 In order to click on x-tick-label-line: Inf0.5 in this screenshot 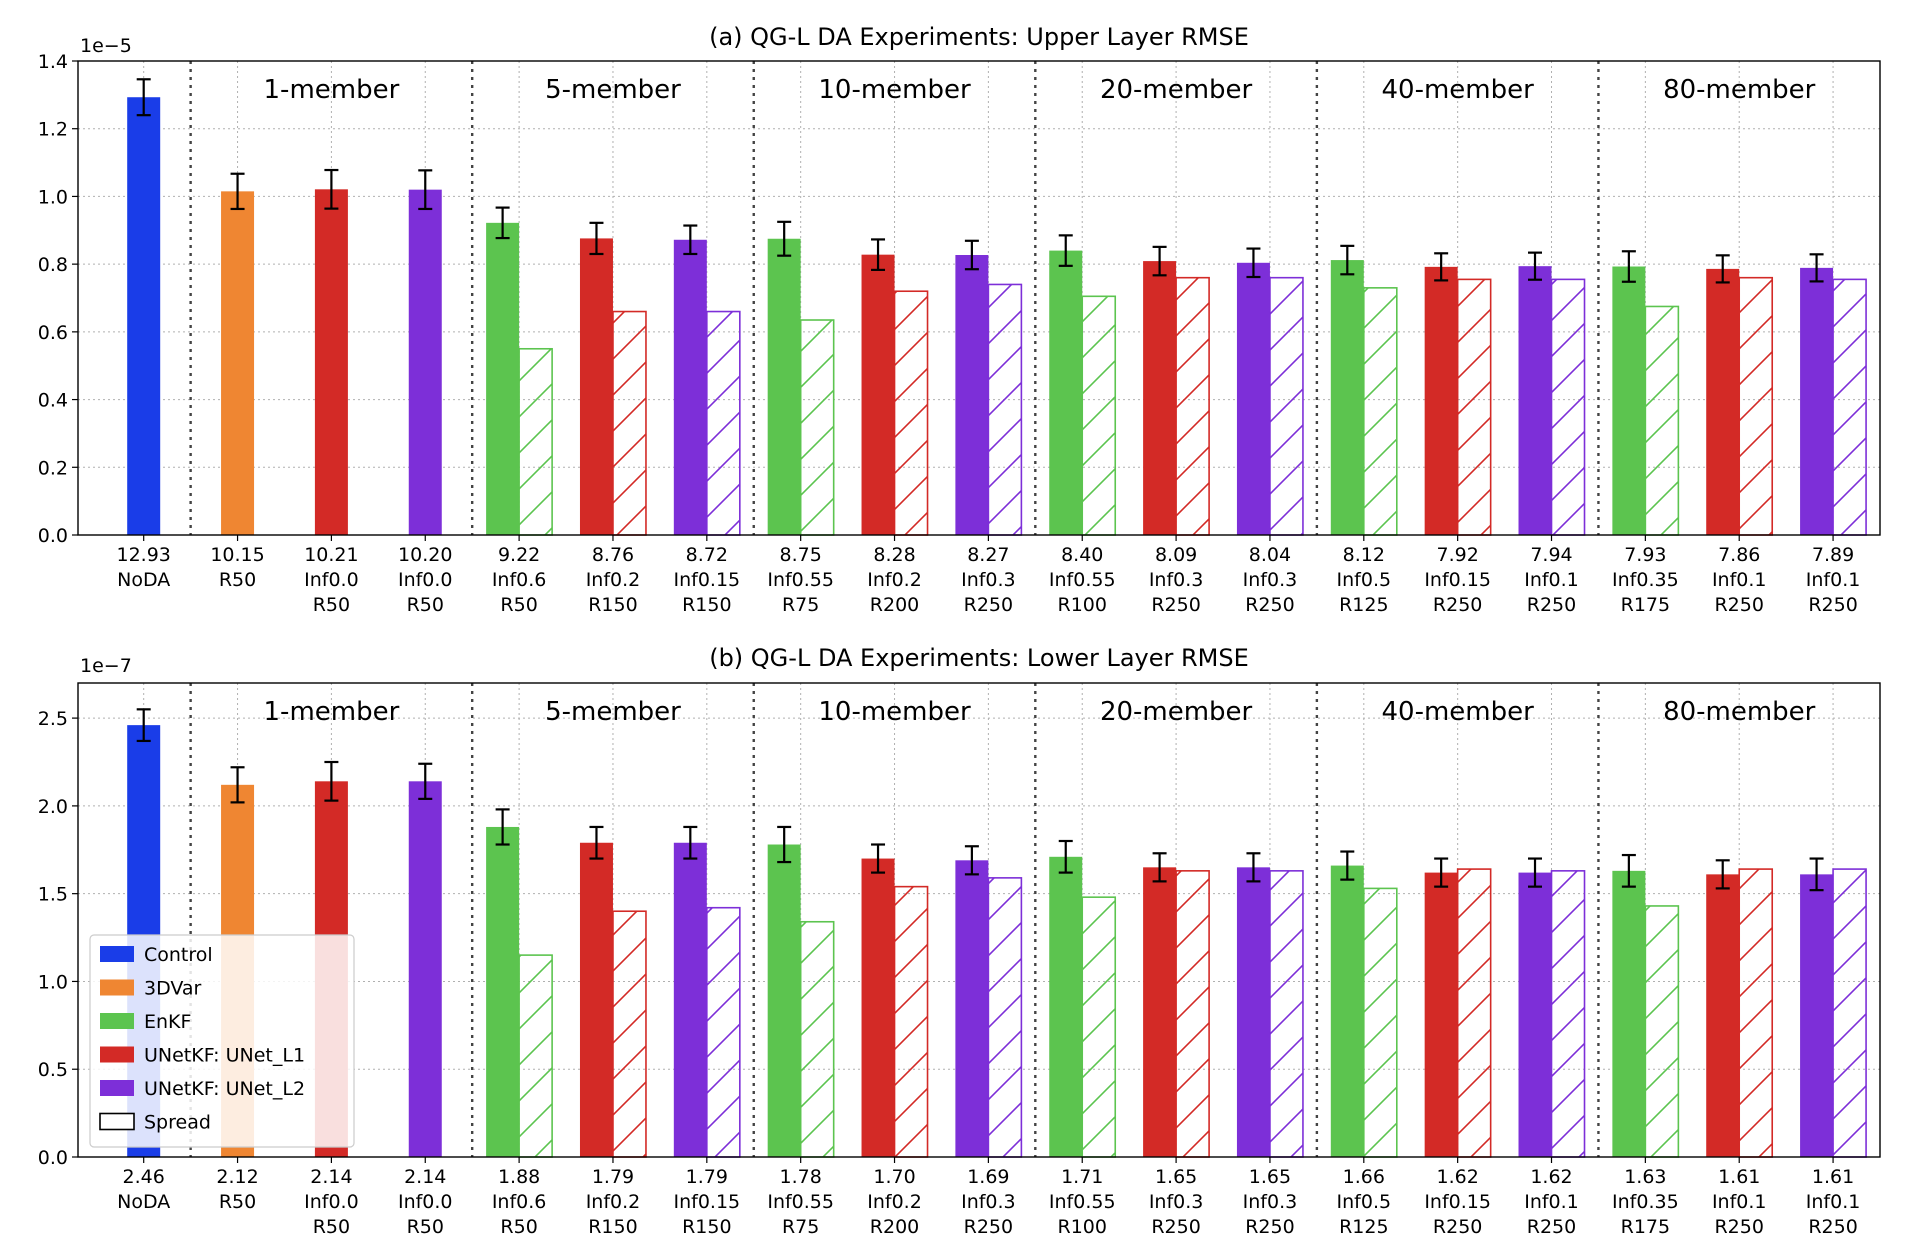, I will do `click(1364, 580)`.